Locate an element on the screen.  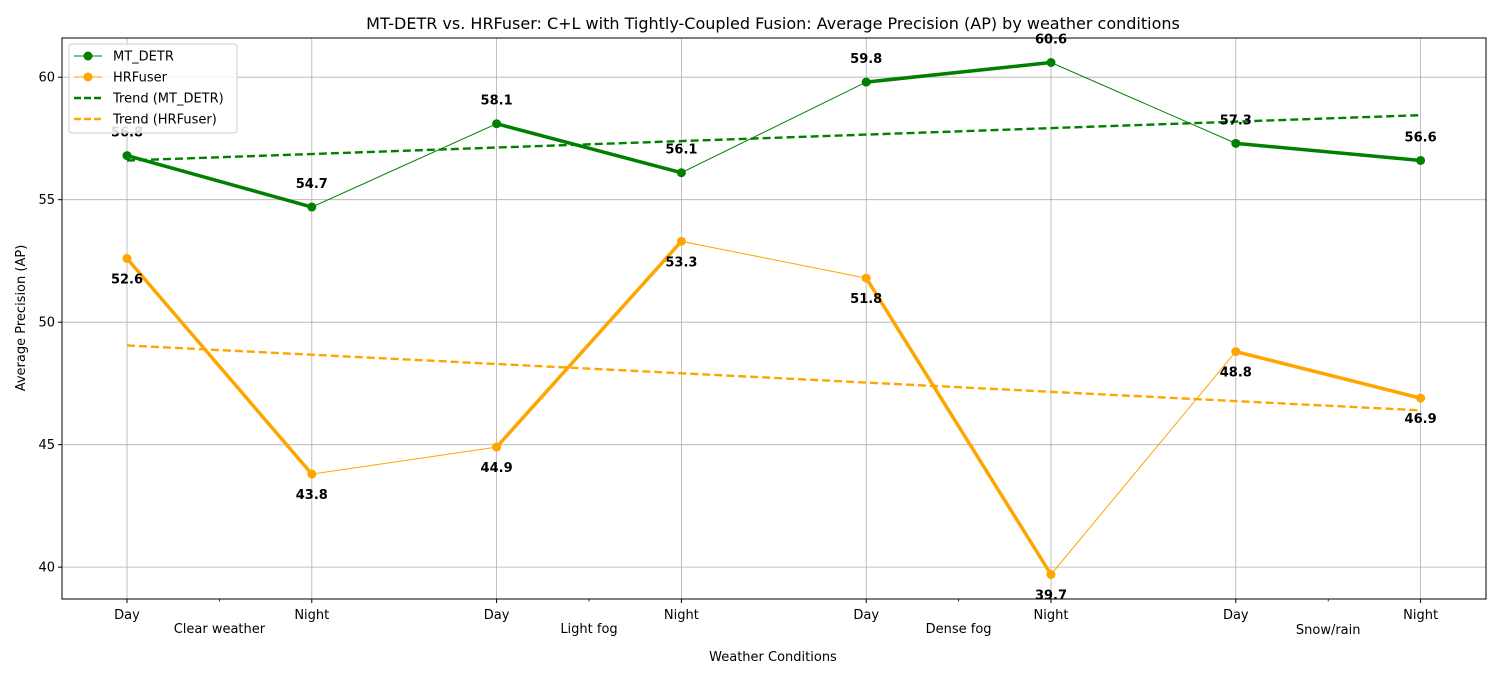
legend-label: HRFuser is located at coordinates (140, 78).